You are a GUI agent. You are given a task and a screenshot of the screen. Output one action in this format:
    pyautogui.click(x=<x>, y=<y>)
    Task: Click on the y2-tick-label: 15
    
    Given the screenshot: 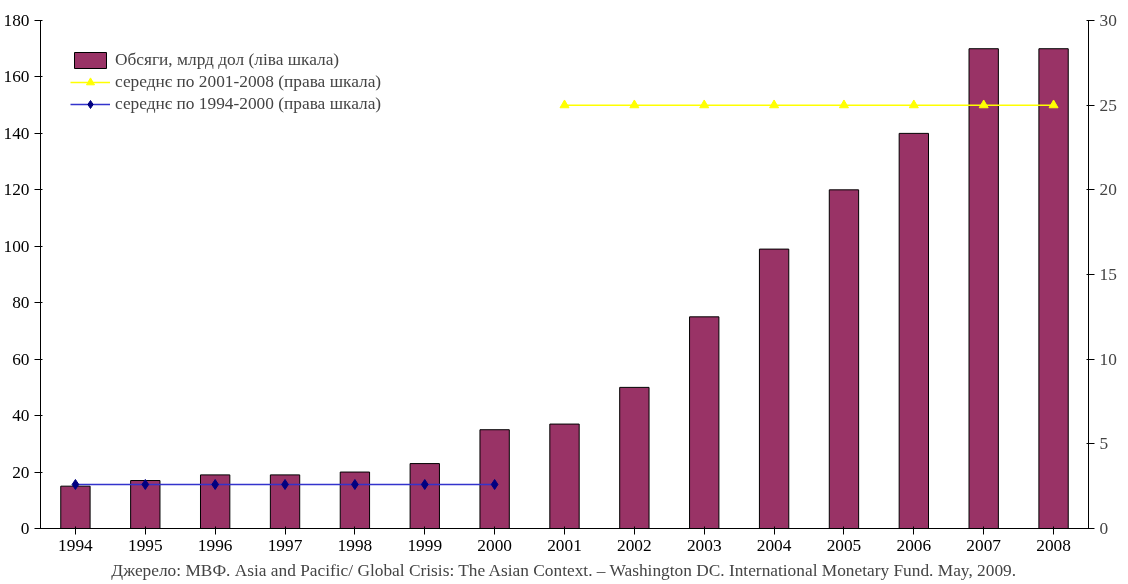 What is the action you would take?
    pyautogui.click(x=1108, y=274)
    